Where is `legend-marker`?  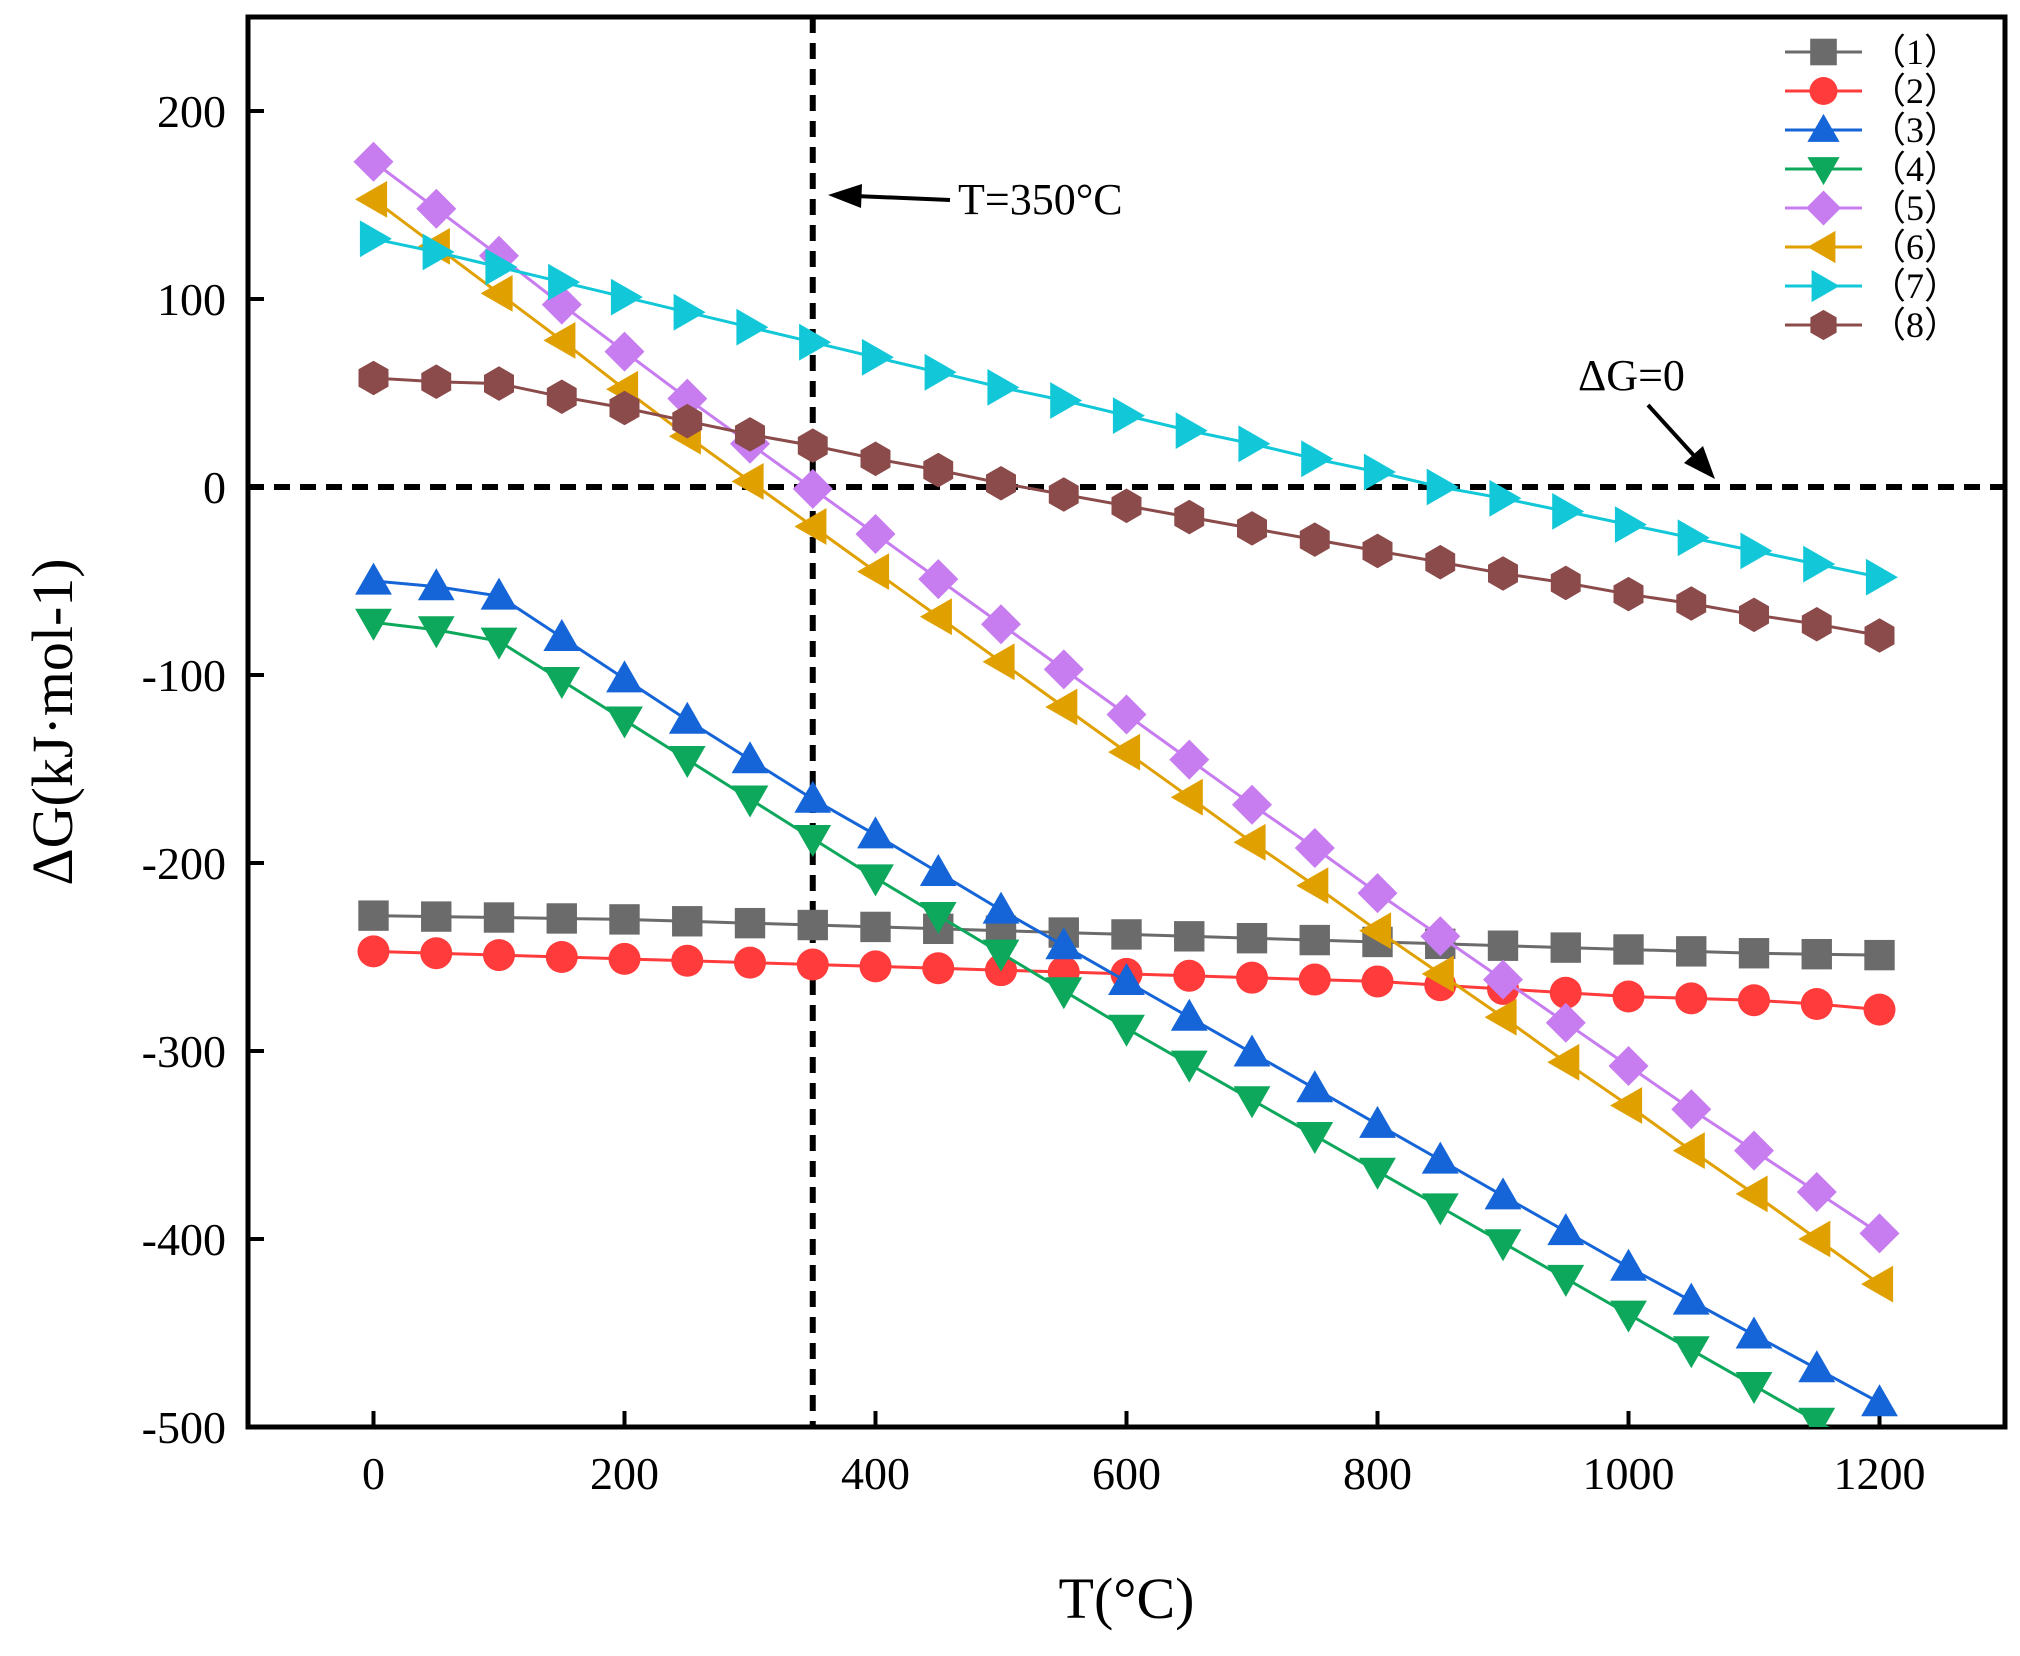
legend-marker is located at coordinates (1823, 208).